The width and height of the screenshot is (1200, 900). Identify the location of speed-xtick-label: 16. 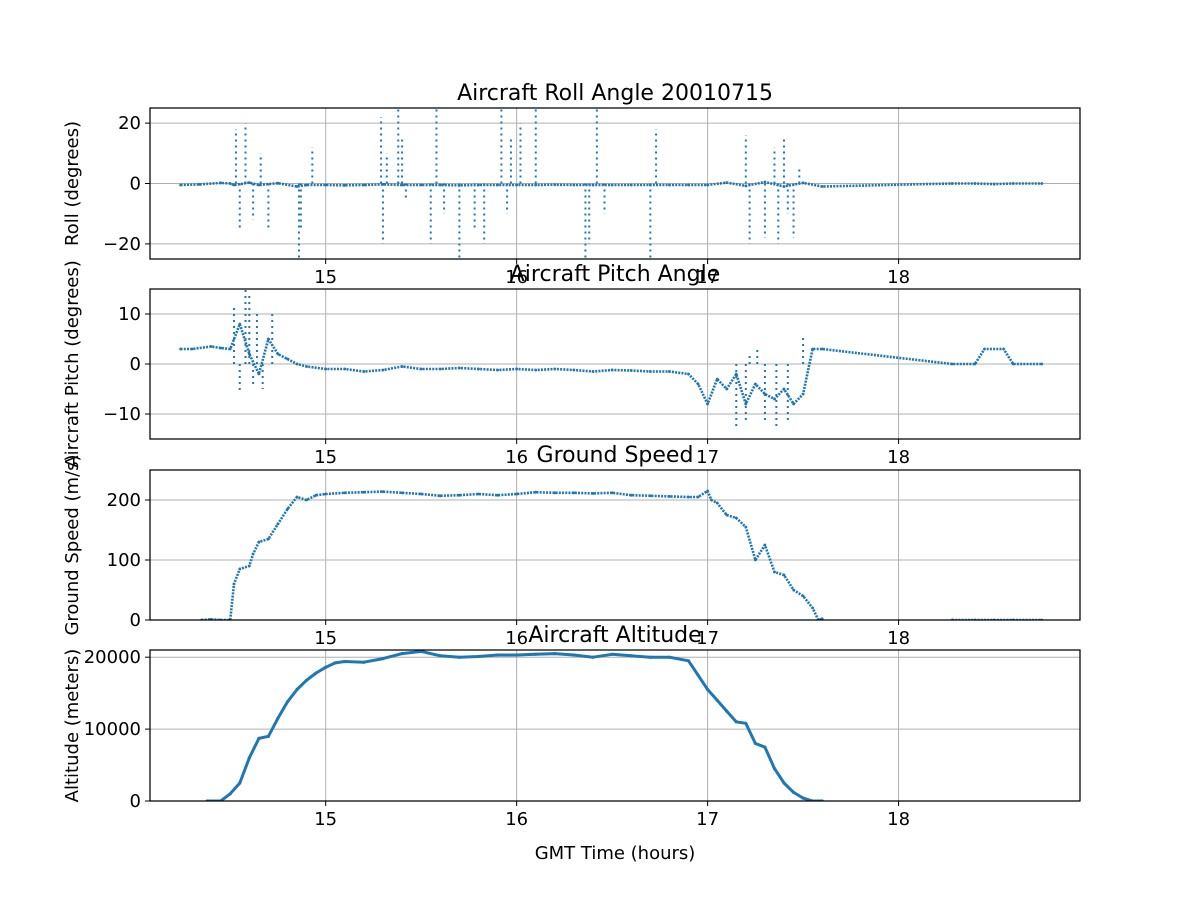
(516, 638).